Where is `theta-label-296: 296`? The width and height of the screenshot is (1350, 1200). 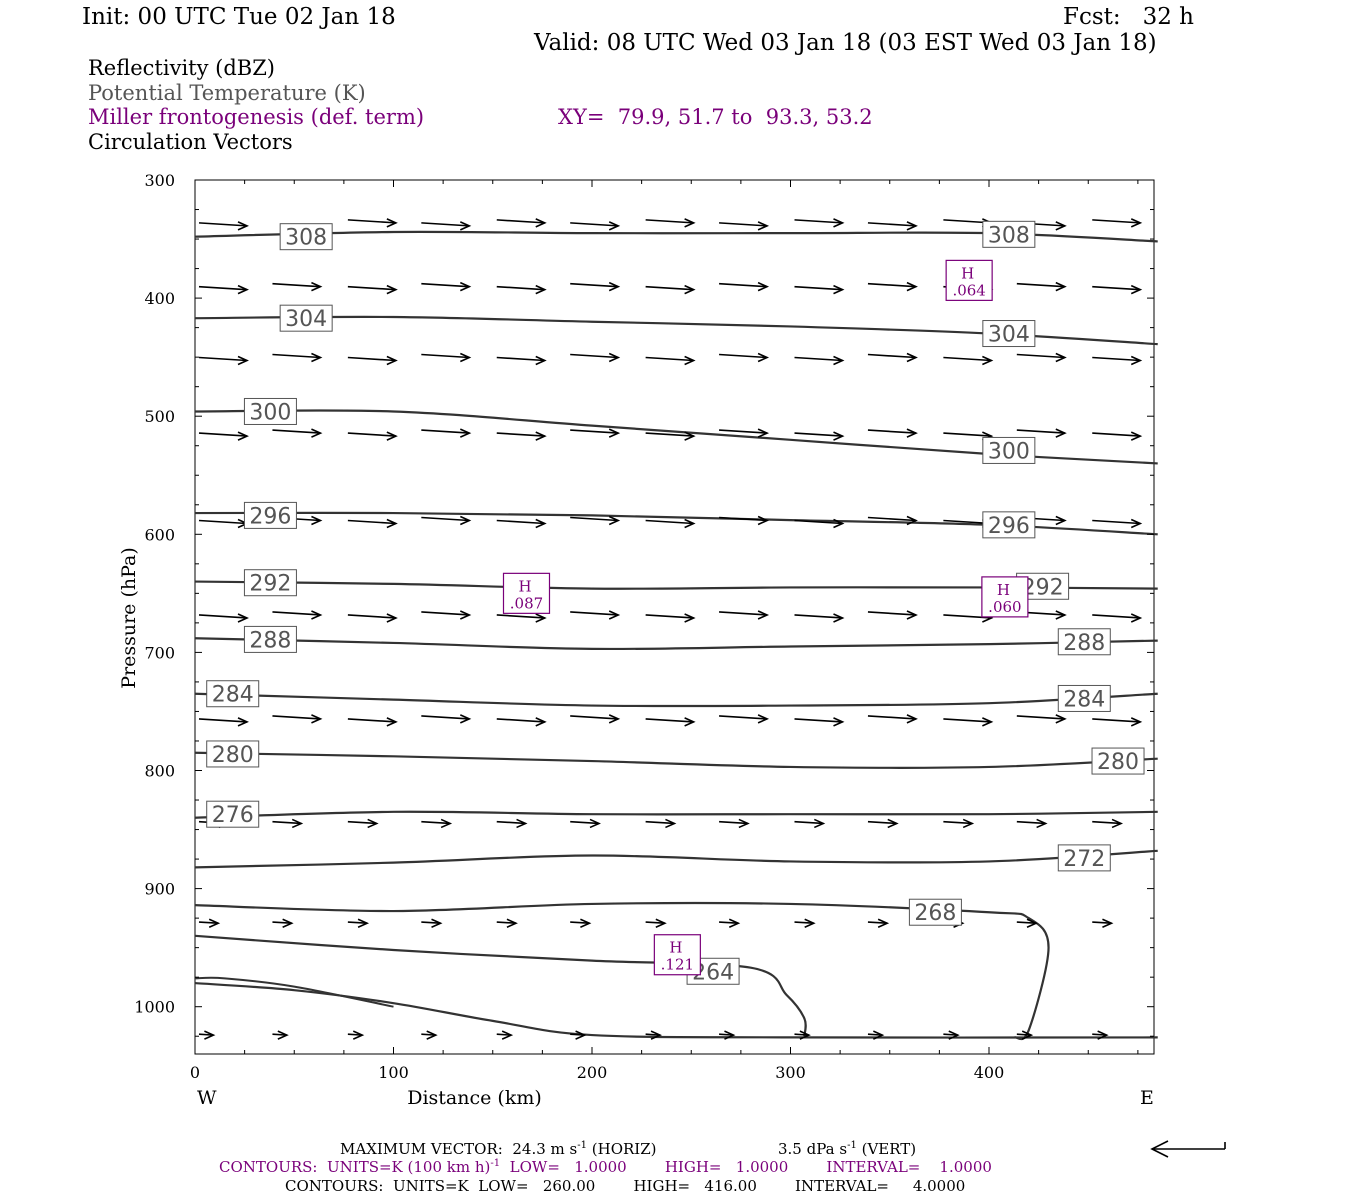
theta-label-296: 296 is located at coordinates (1009, 526).